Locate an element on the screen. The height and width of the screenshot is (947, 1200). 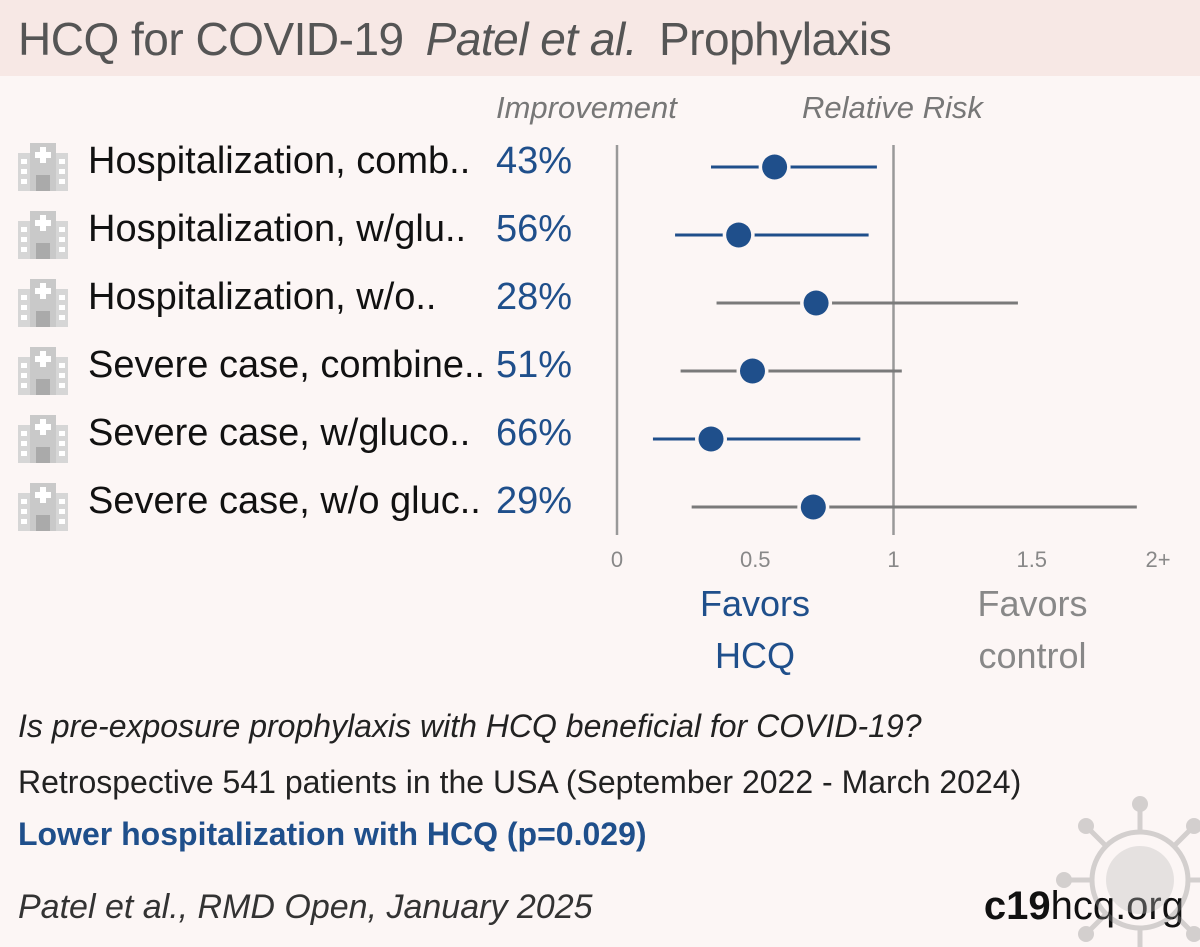
improvement-value: 51% is located at coordinates (534, 365).